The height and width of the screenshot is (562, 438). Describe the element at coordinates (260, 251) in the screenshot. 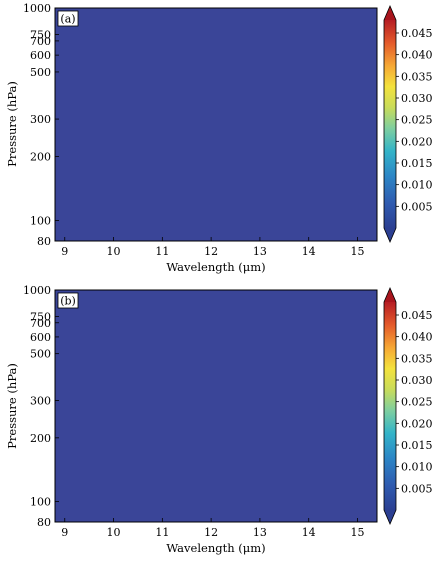

I see `x-tick-label: 13` at that location.